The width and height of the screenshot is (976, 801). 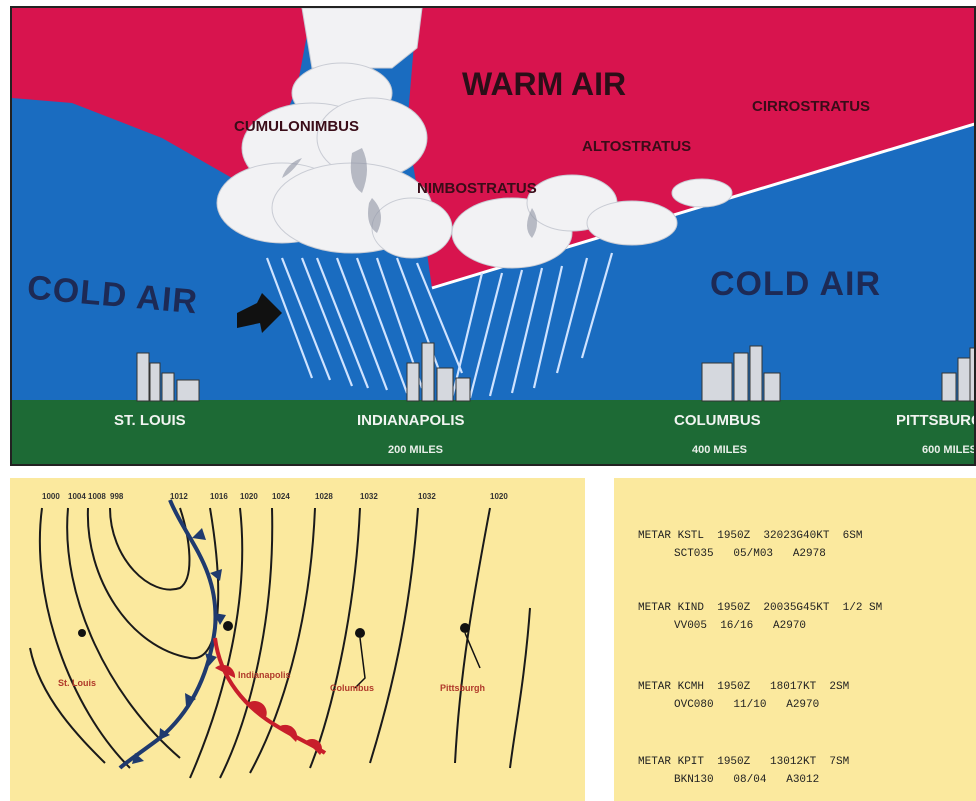 I want to click on altostratus-label: ALTOSTRATUS, so click(x=637, y=146).